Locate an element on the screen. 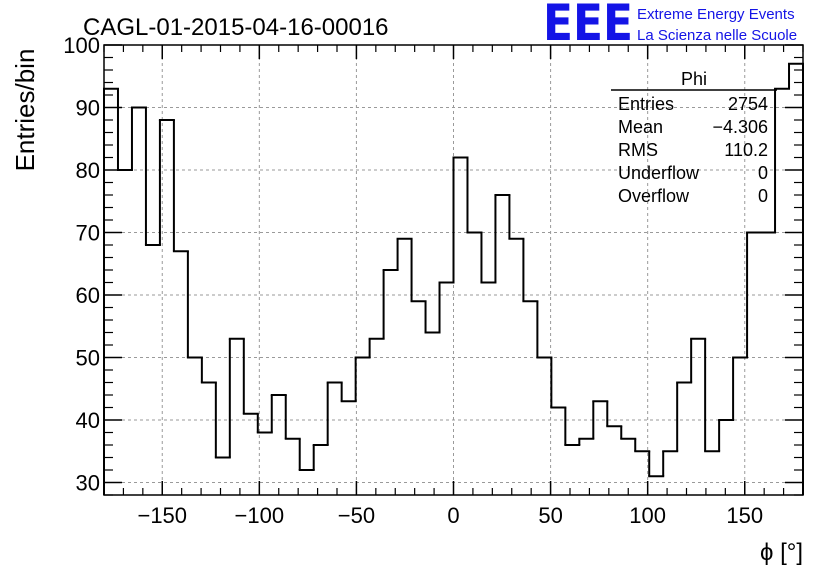 The image size is (836, 572). y-tick-label: 100 is located at coordinates (81, 45).